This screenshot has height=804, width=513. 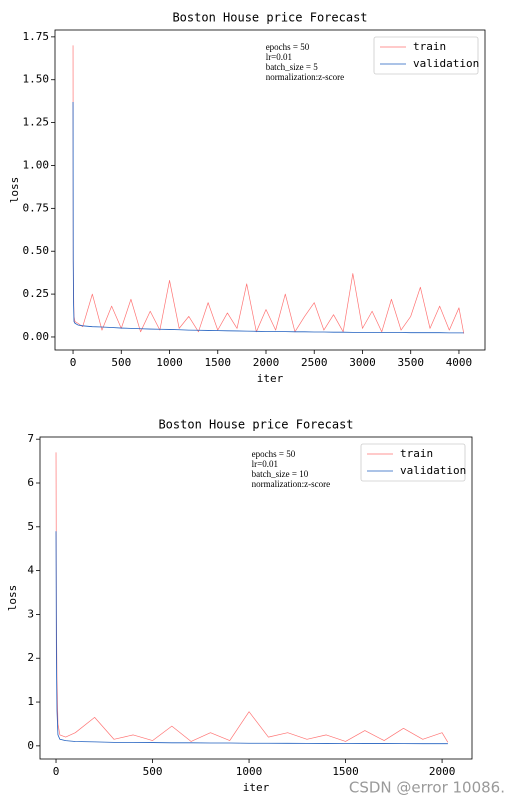 I want to click on y-tick-label: 2, so click(x=30, y=657).